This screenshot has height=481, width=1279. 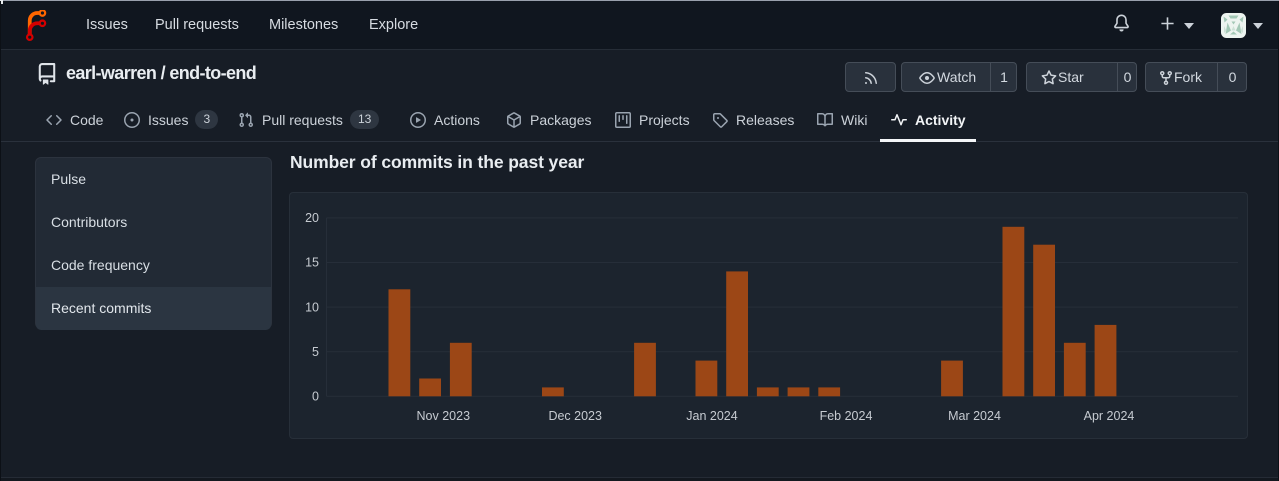 What do you see at coordinates (711, 416) in the screenshot?
I see `svg-text: Jan 2024` at bounding box center [711, 416].